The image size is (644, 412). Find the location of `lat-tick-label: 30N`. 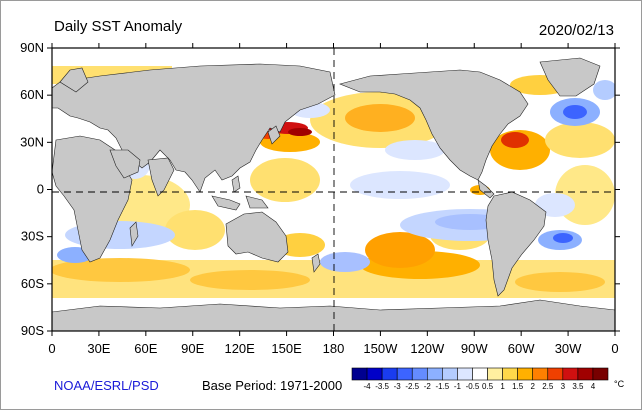

lat-tick-label: 30N is located at coordinates (32, 141).